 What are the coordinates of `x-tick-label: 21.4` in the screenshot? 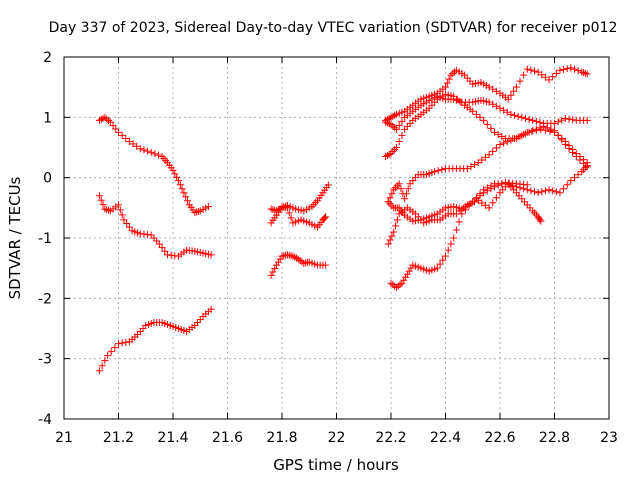 It's located at (172, 438).